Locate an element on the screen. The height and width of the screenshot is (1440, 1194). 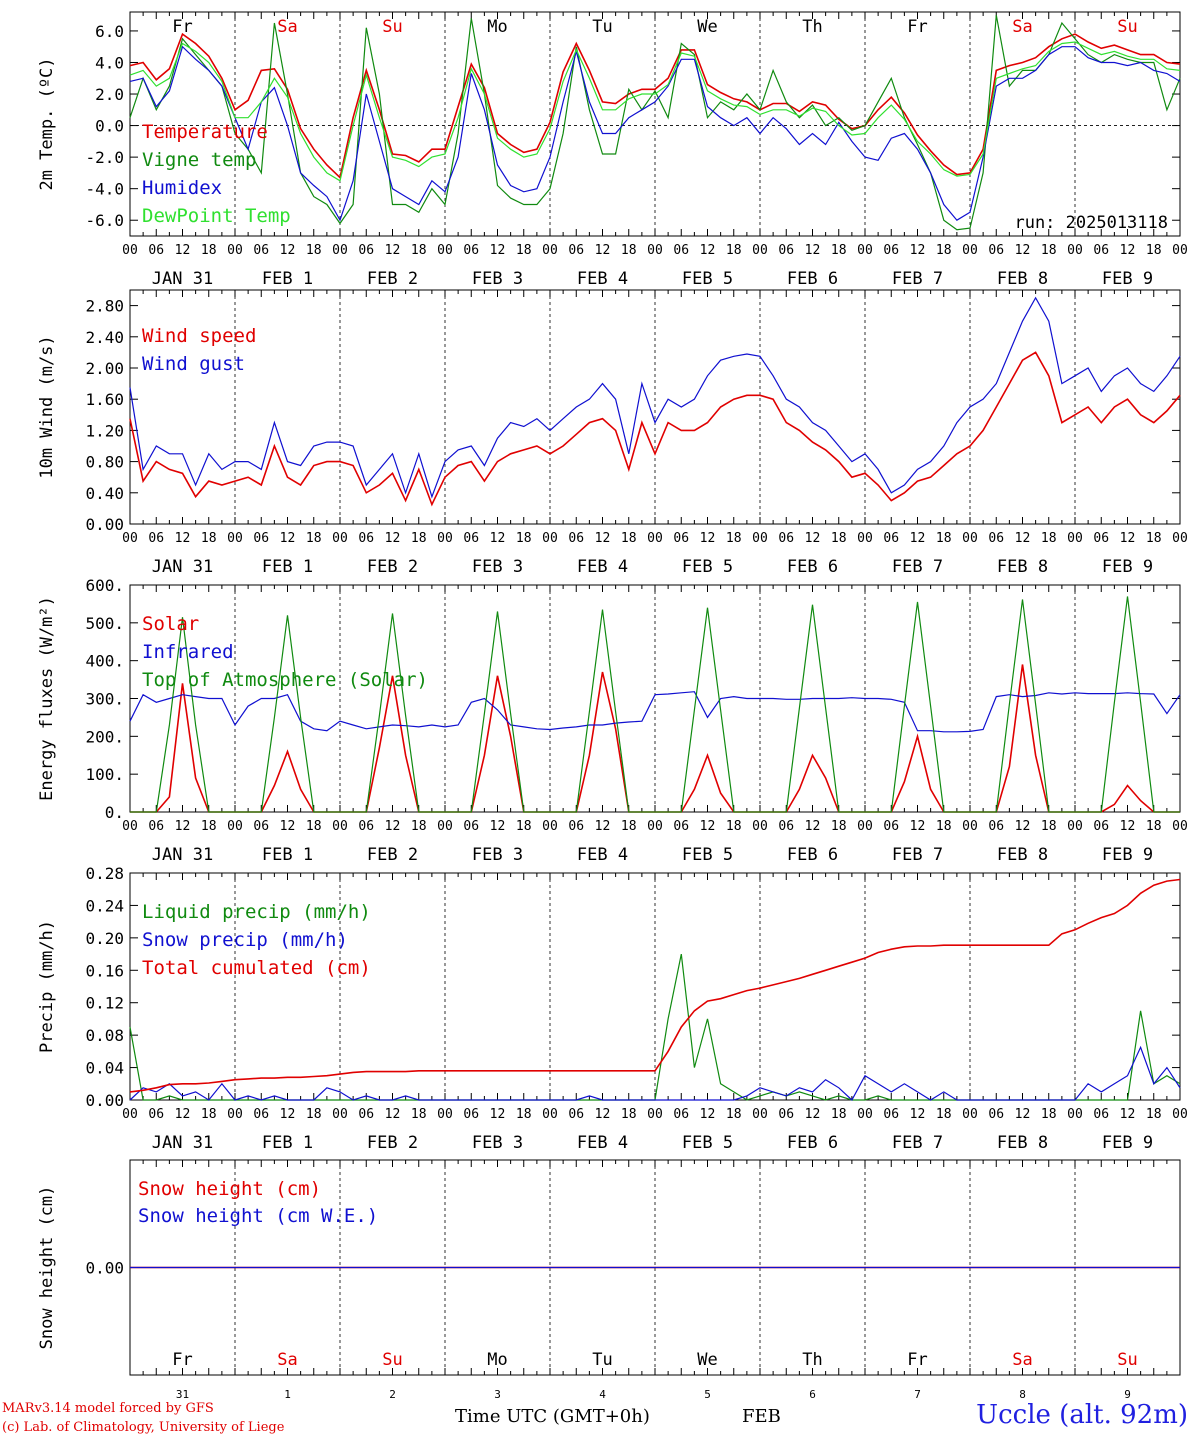
legend-entry: Wind gust is located at coordinates (193, 364).